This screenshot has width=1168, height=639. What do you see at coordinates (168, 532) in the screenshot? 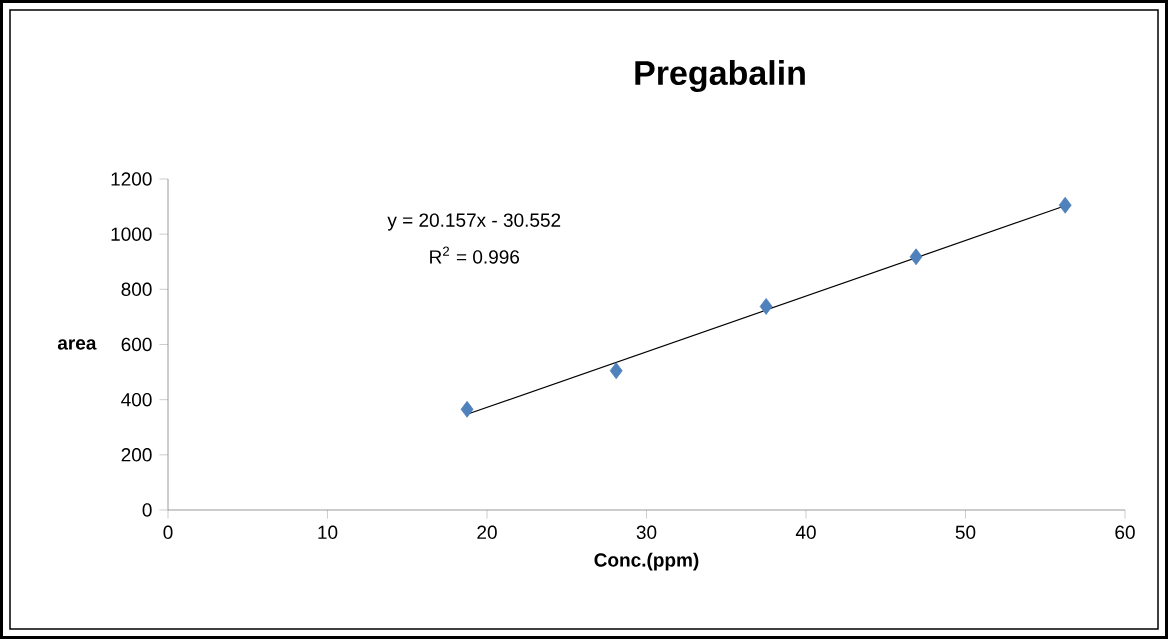
I see `x-tick-label: 0` at bounding box center [168, 532].